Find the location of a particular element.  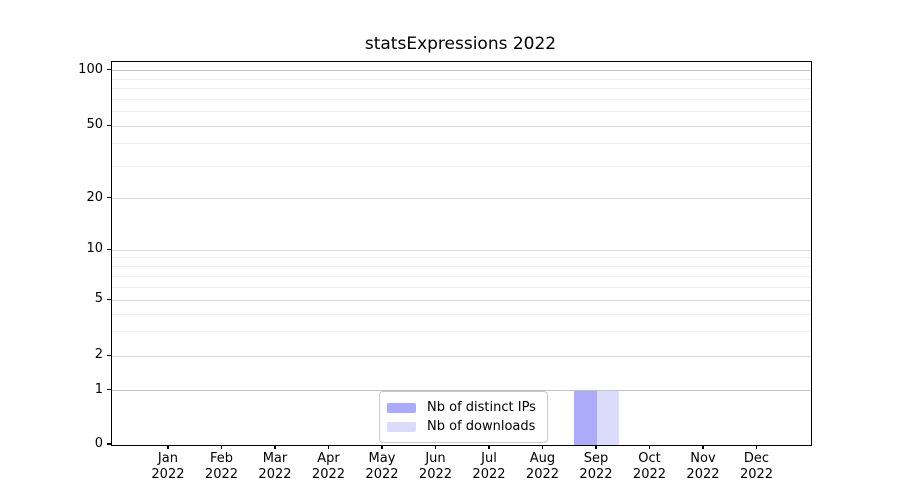

x-tick-label-apr: Apr 2022 is located at coordinates (328, 466).